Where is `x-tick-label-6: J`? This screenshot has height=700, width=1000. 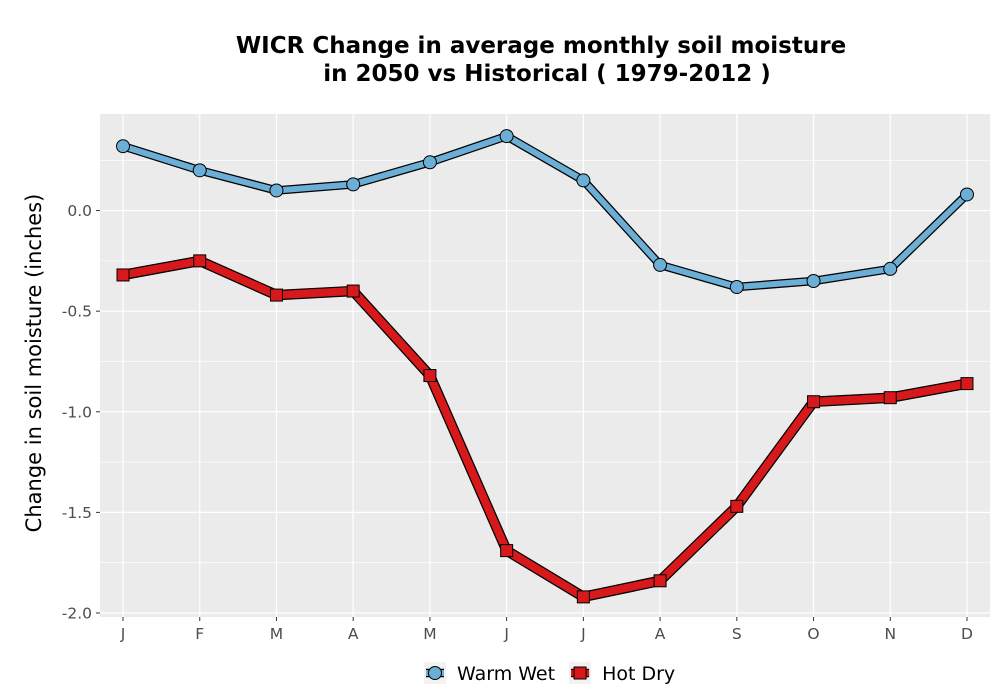 x-tick-label-6: J is located at coordinates (583, 634).